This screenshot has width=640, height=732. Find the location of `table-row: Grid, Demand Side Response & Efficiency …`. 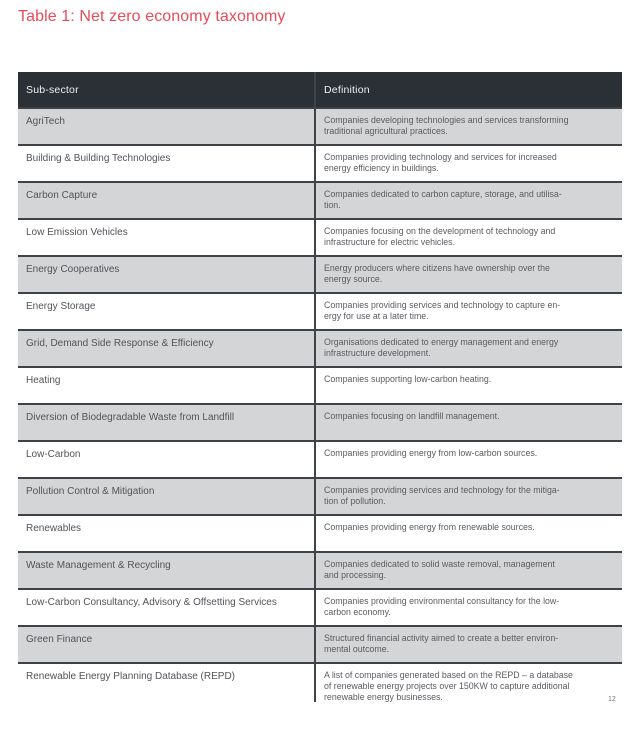

table-row: Grid, Demand Side Response & Efficiency … is located at coordinates (320, 348).